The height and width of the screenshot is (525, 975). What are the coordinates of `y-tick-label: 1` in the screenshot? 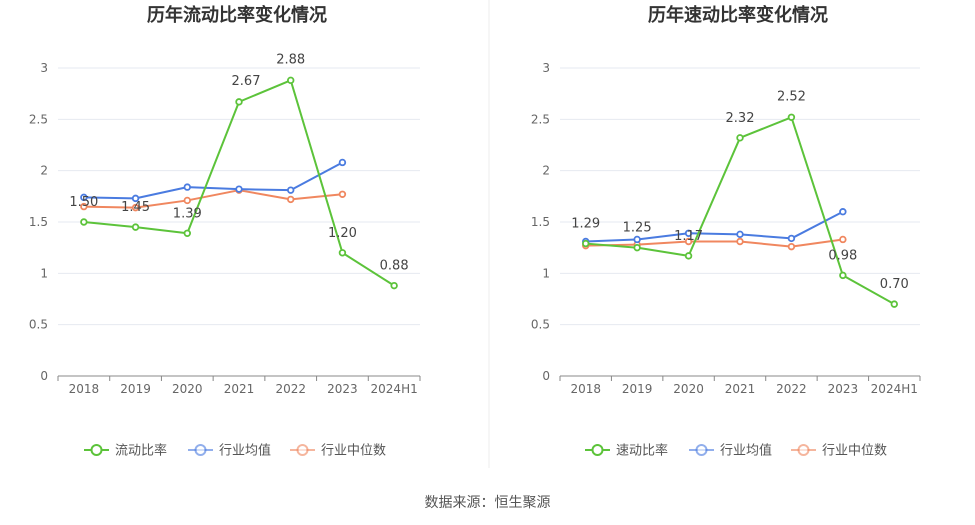 It's located at (44, 273).